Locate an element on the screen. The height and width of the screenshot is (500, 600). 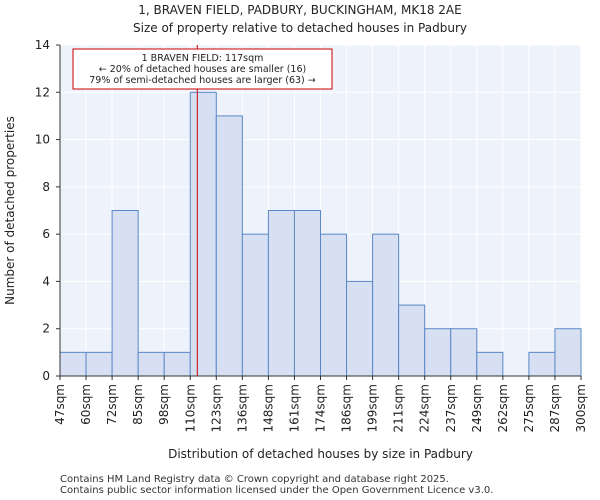
x-tick-label: 224sqm is located at coordinates (425, 408).